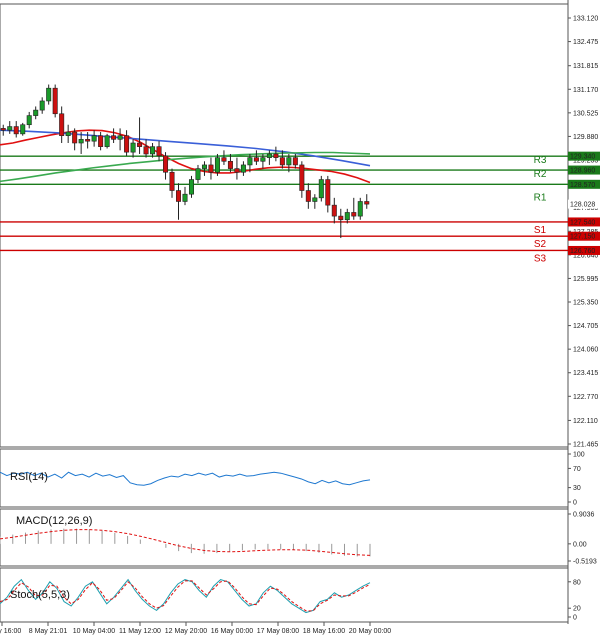 The height and width of the screenshot is (643, 600). Describe the element at coordinates (585, 421) in the screenshot. I see `y-tick-label: 122.110` at that location.